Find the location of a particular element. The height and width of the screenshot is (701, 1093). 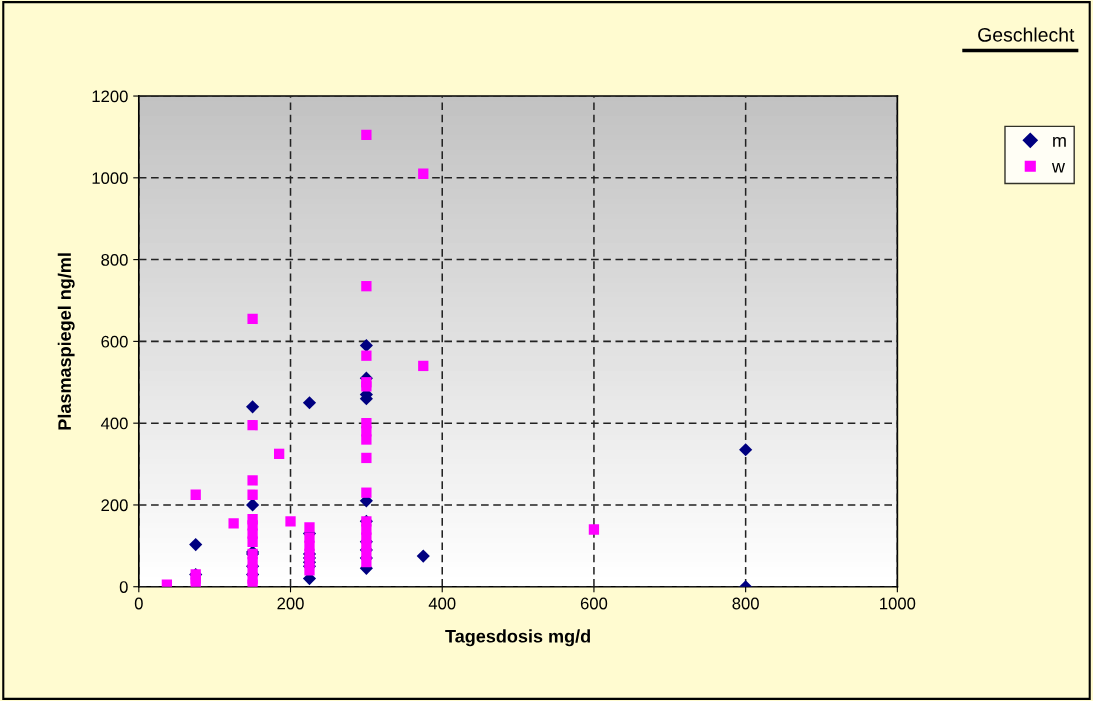

x-tick-label: 0 is located at coordinates (138, 603).